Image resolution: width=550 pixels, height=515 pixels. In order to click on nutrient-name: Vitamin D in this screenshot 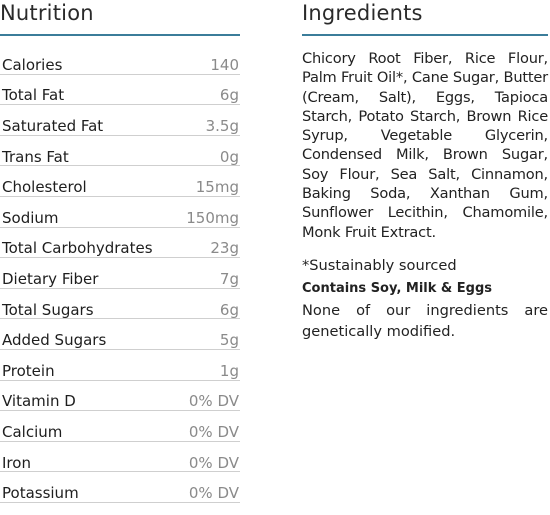, I will do `click(39, 401)`.